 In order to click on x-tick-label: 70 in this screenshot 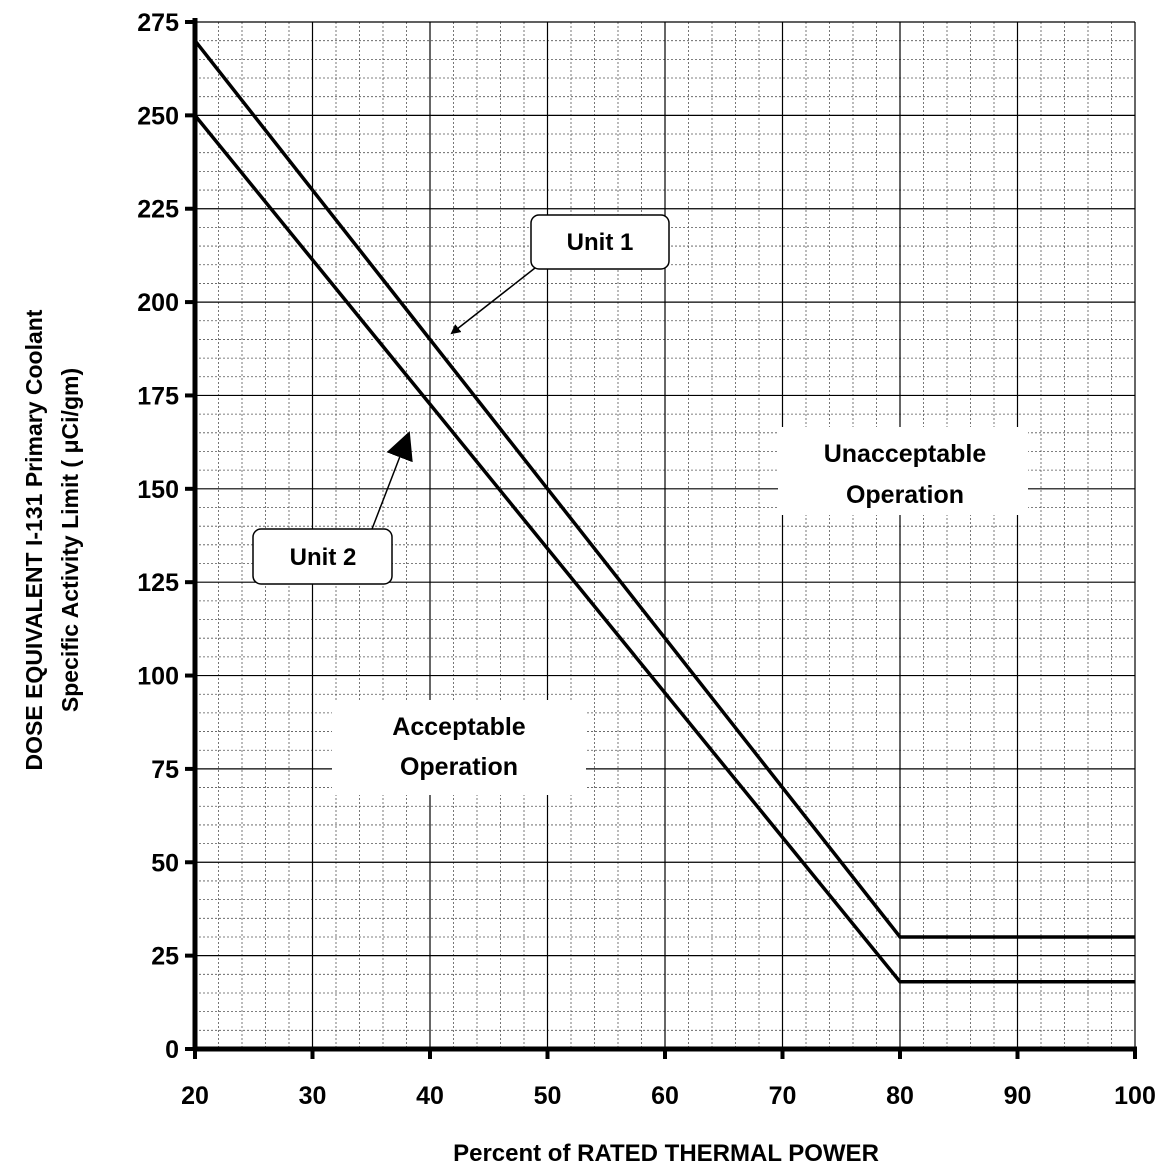, I will do `click(783, 1096)`.